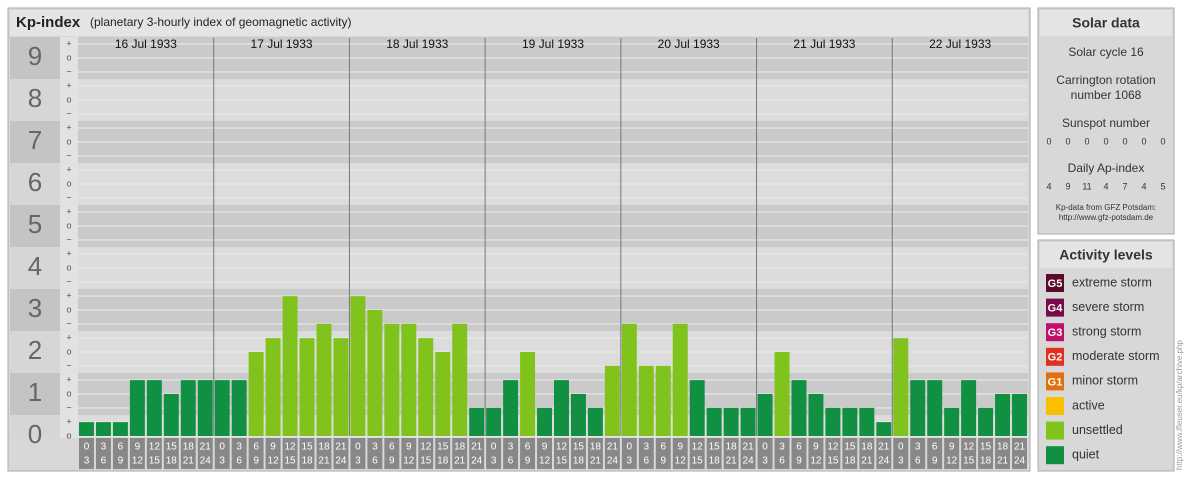  What do you see at coordinates (1105, 186) in the screenshot?
I see `ap-value: 4` at bounding box center [1105, 186].